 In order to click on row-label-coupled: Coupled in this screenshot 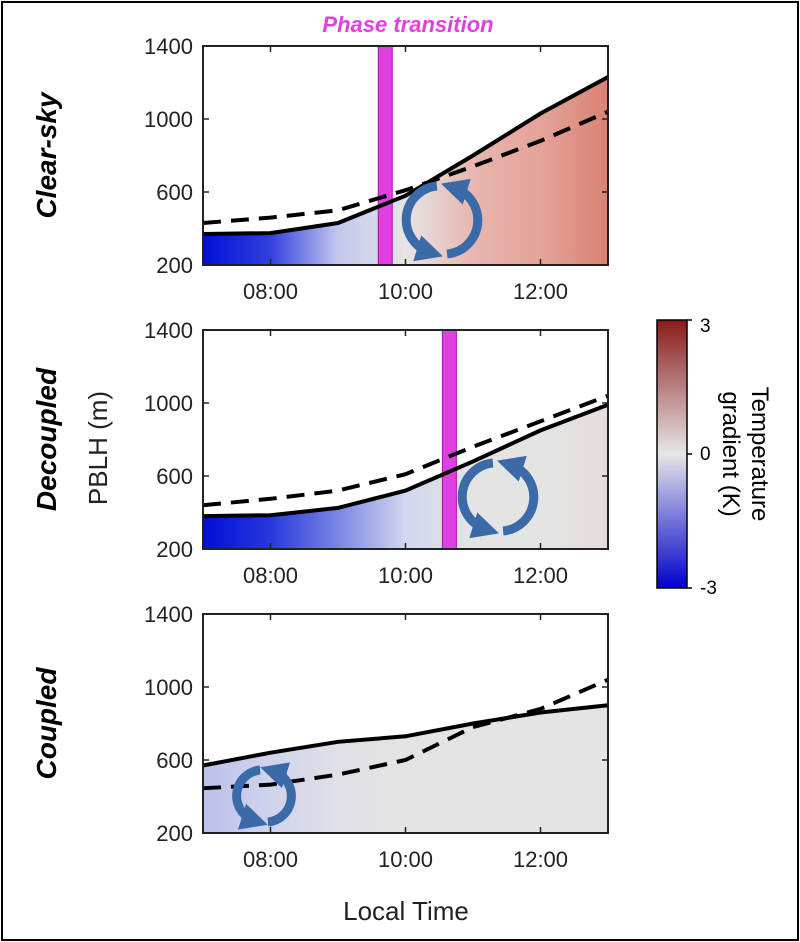, I will do `click(46, 723)`.